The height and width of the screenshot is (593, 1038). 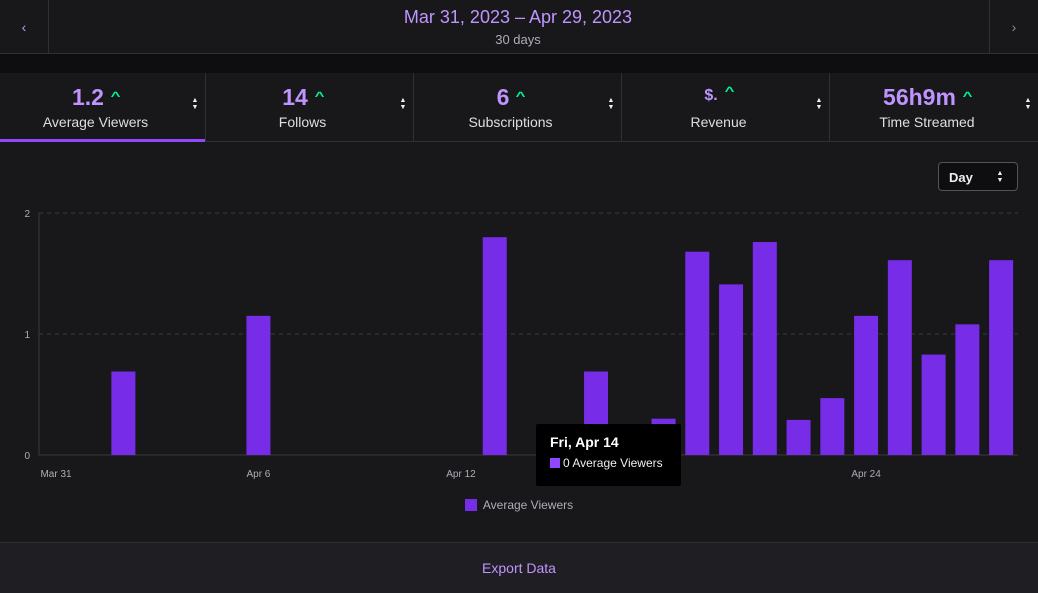 I want to click on y-tick-label: 0, so click(x=27, y=456).